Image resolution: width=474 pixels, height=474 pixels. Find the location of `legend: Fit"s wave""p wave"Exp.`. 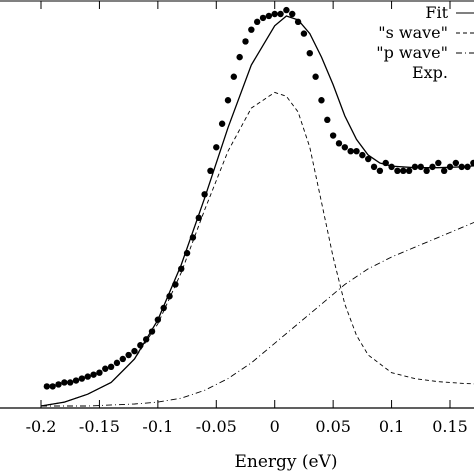

legend: Fit"s wave""p wave"Exp. is located at coordinates (425, 42).